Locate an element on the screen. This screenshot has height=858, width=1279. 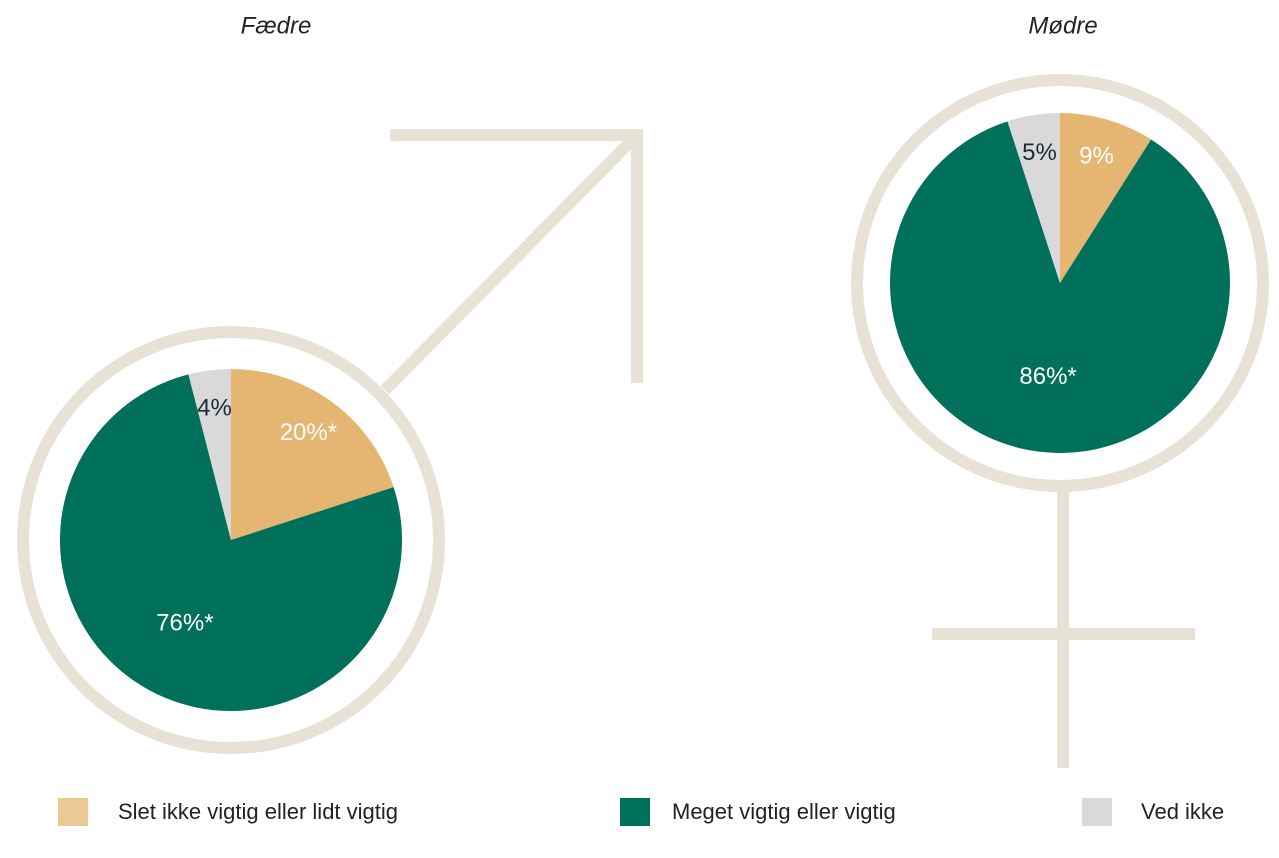
pie-title: Mødre is located at coordinates (1062, 25).